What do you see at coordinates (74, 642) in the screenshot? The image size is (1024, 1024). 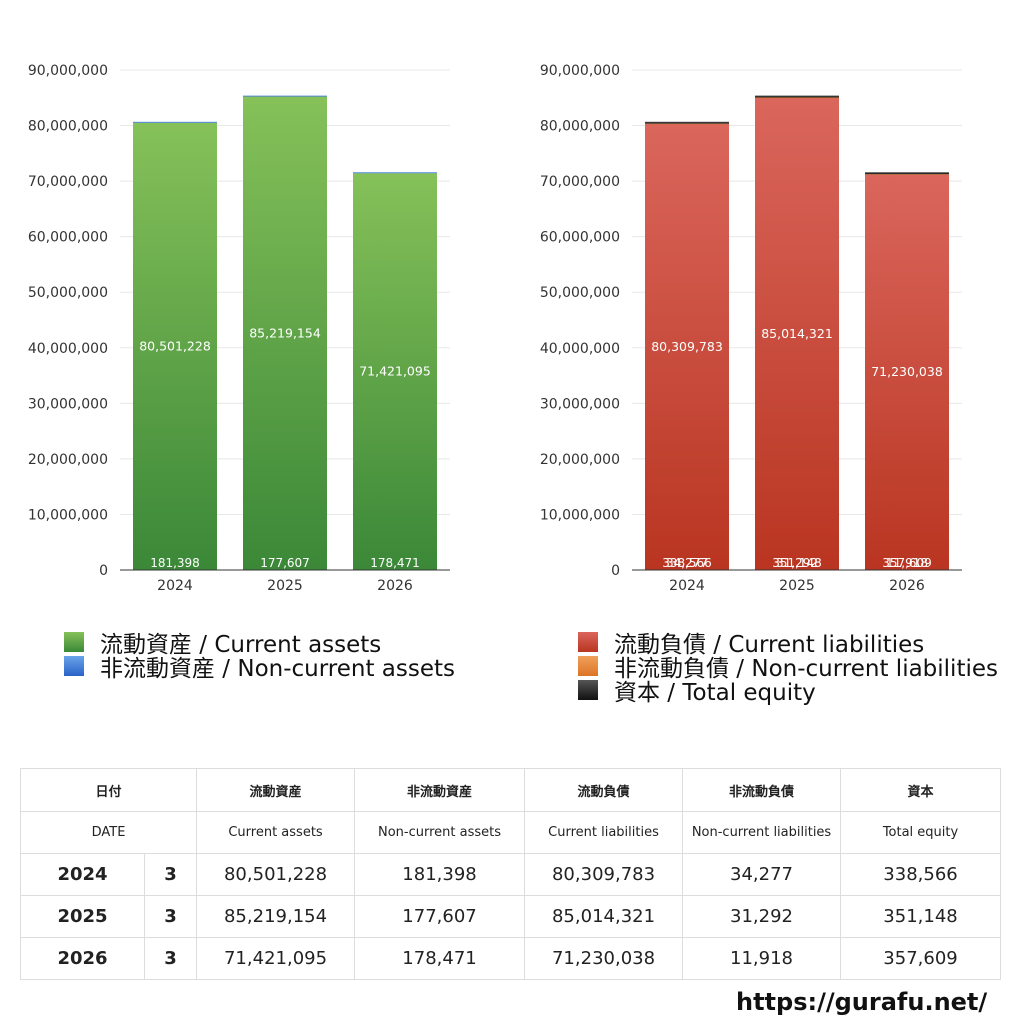 I see `legend-swatch-current-assets` at bounding box center [74, 642].